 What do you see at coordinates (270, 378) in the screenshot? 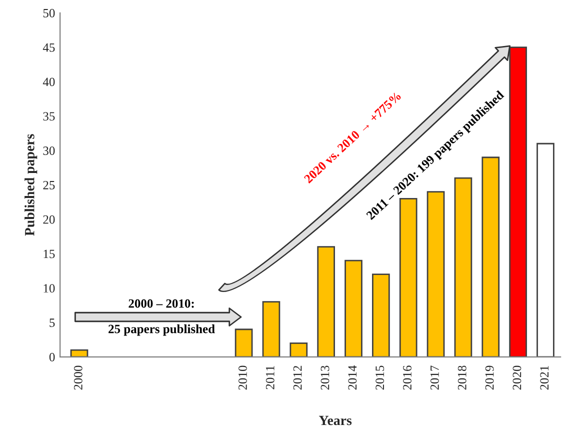
I see `x-tick-label: 2011` at bounding box center [270, 378].